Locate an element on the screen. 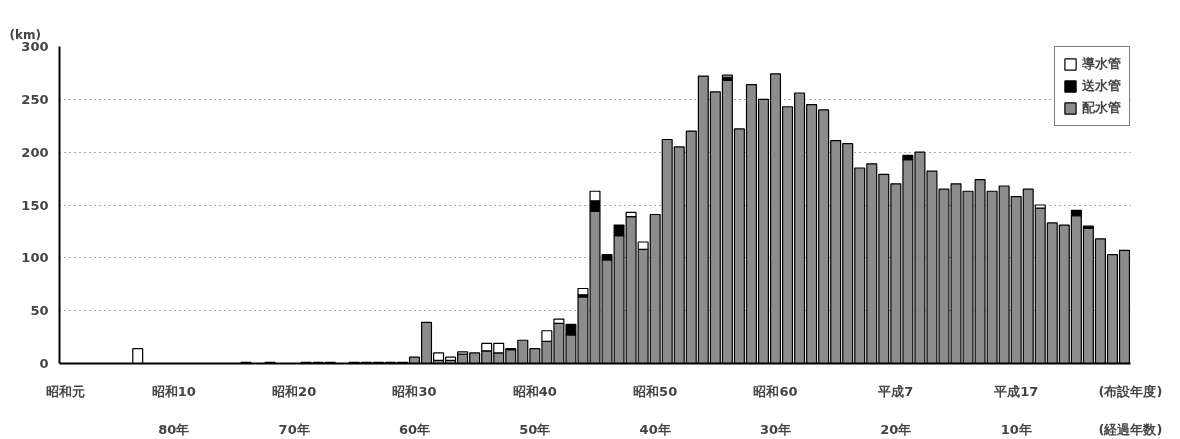  x-tick-label: 昭和元 is located at coordinates (66, 391).